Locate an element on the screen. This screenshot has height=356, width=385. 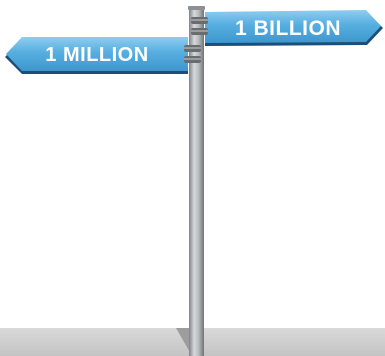
sign-left-label: 1 MILLION is located at coordinates (96, 55).